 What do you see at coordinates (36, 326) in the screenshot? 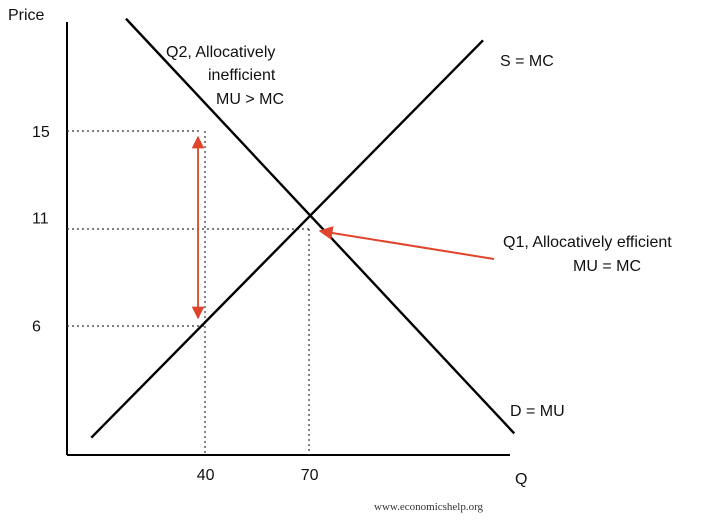
I see `y-tick-6: 6` at bounding box center [36, 326].